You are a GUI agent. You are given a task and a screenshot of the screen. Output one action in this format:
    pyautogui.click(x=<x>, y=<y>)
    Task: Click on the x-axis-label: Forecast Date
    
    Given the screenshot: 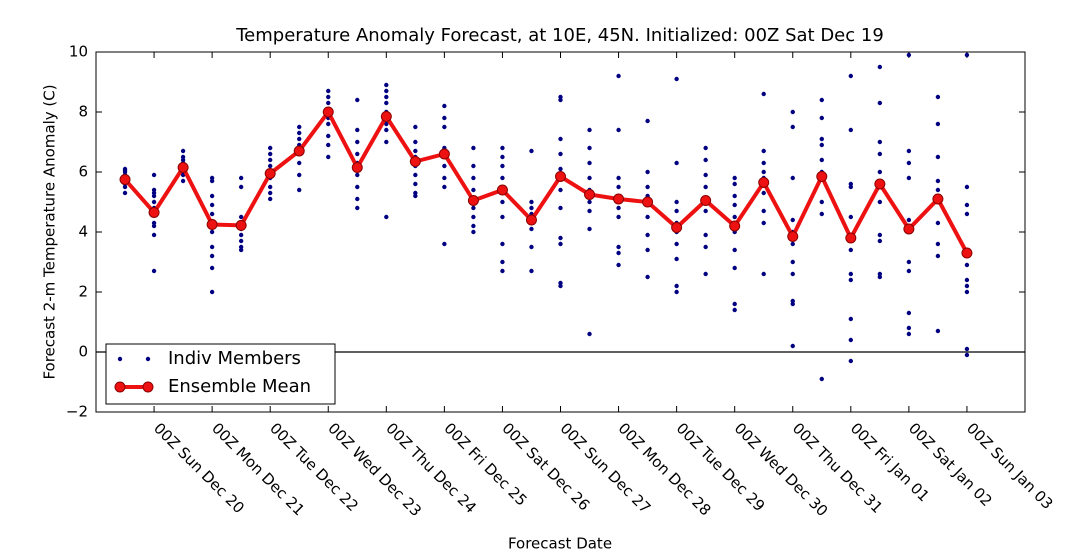 What is the action you would take?
    pyautogui.click(x=560, y=544)
    